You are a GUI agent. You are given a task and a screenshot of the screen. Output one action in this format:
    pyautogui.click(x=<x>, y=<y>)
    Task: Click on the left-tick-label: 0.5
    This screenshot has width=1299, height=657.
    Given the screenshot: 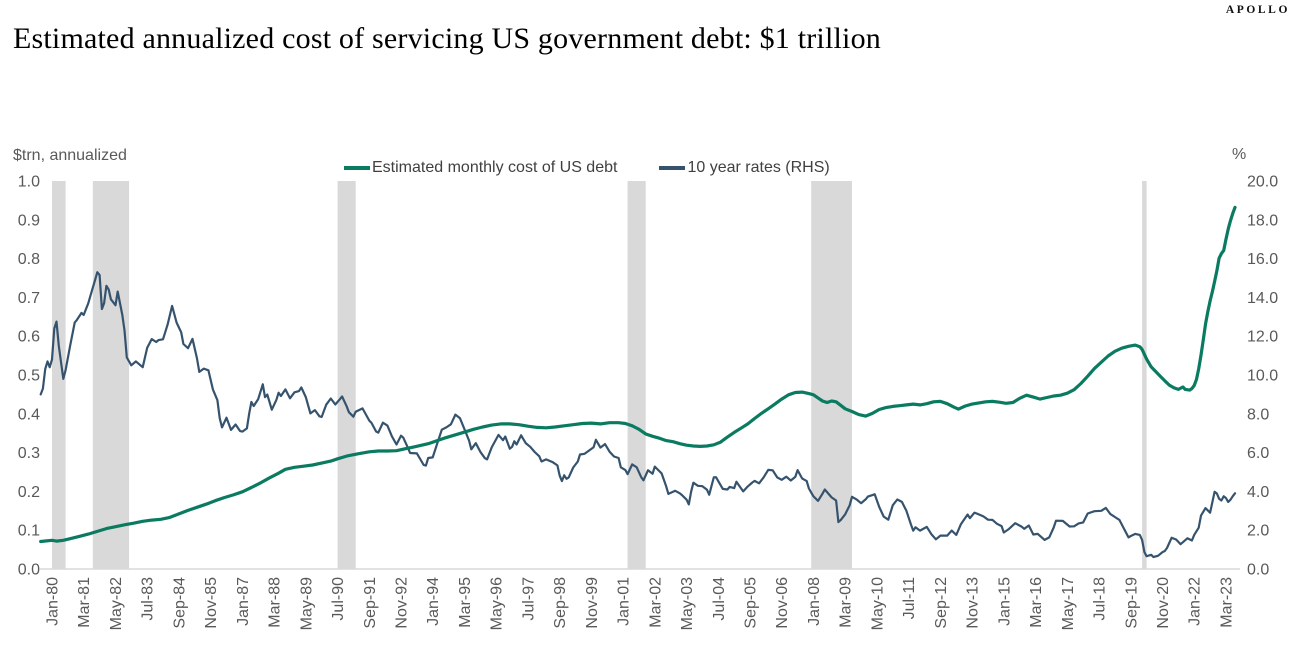 What is the action you would take?
    pyautogui.click(x=29, y=376)
    